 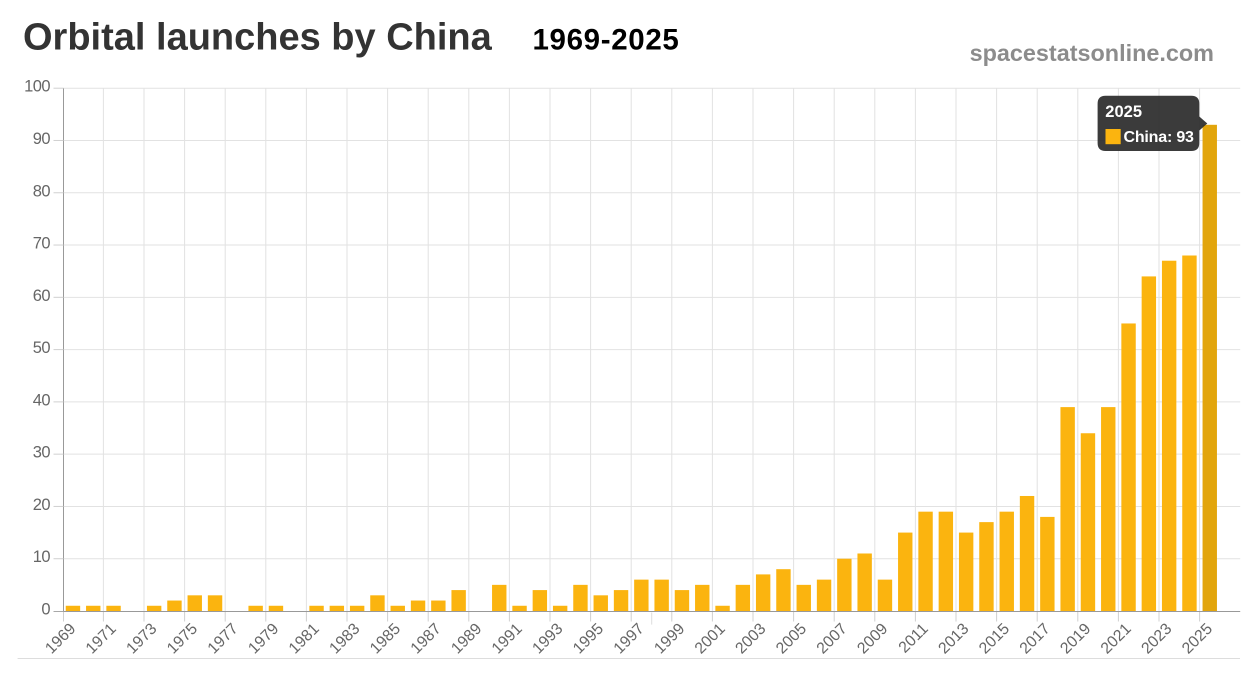 What do you see at coordinates (1123, 112) in the screenshot?
I see `svg-text: 2025` at bounding box center [1123, 112].